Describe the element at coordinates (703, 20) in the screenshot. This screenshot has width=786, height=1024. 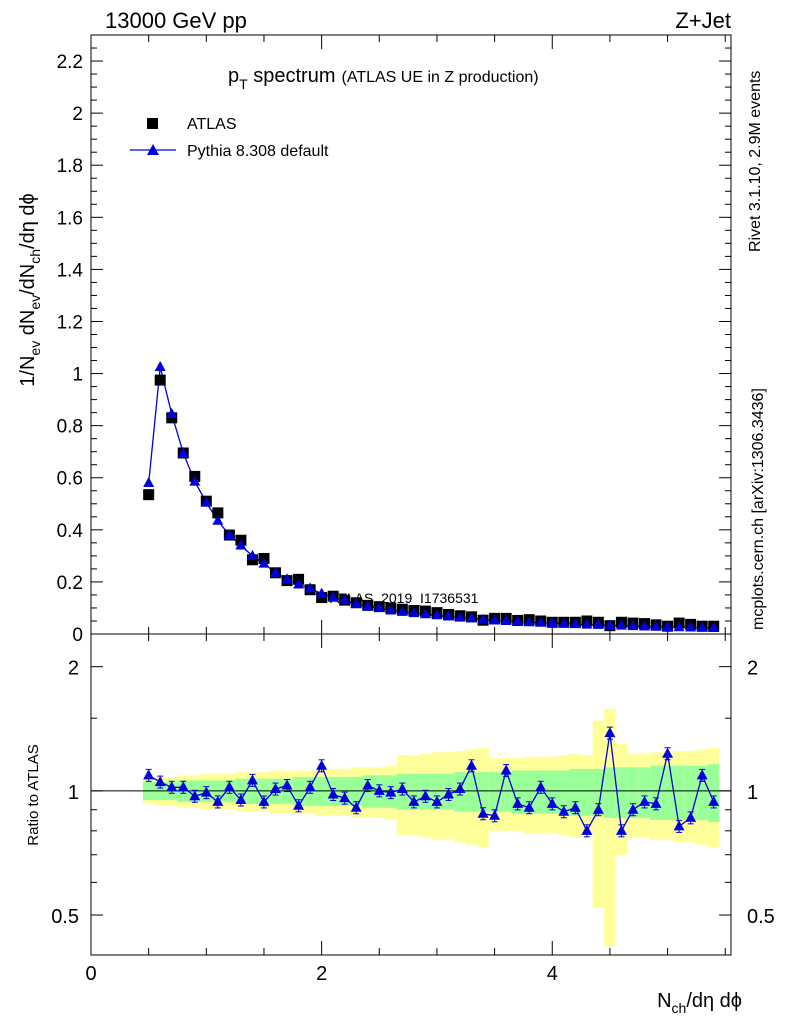
I see `header-right: Z+Jet` at that location.